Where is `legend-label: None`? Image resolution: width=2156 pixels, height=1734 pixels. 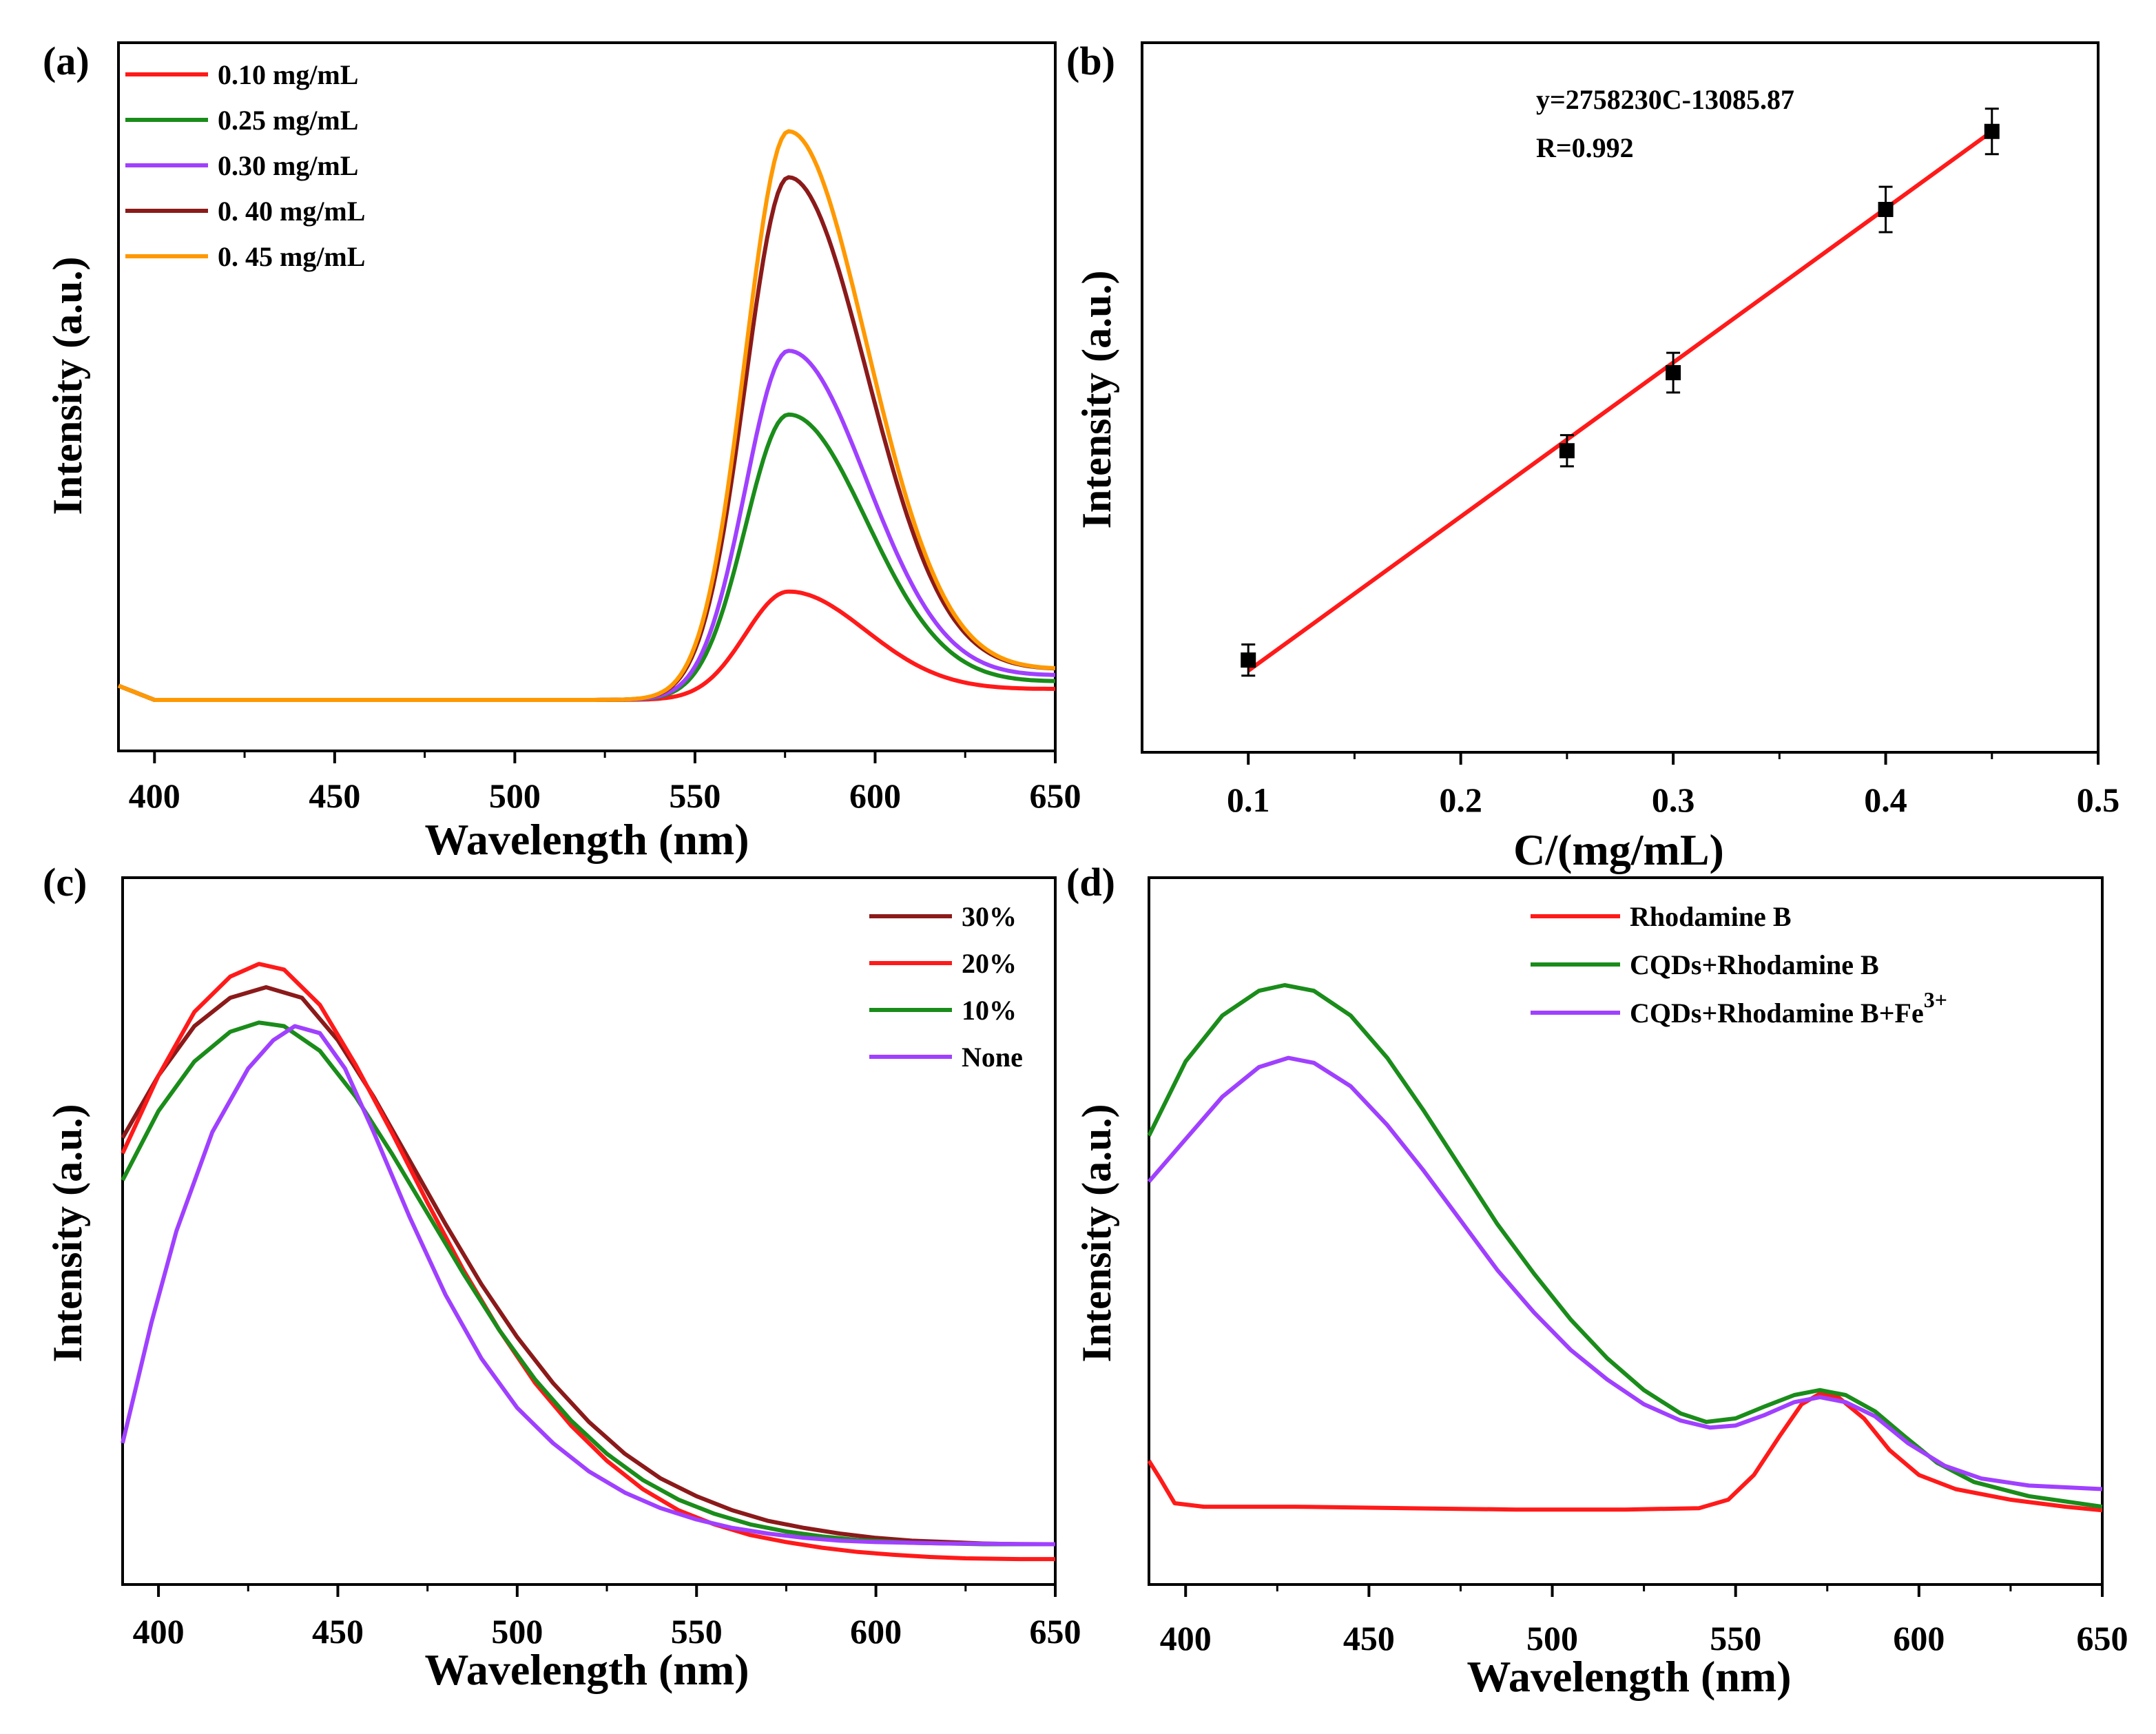
legend-label: None is located at coordinates (992, 1057).